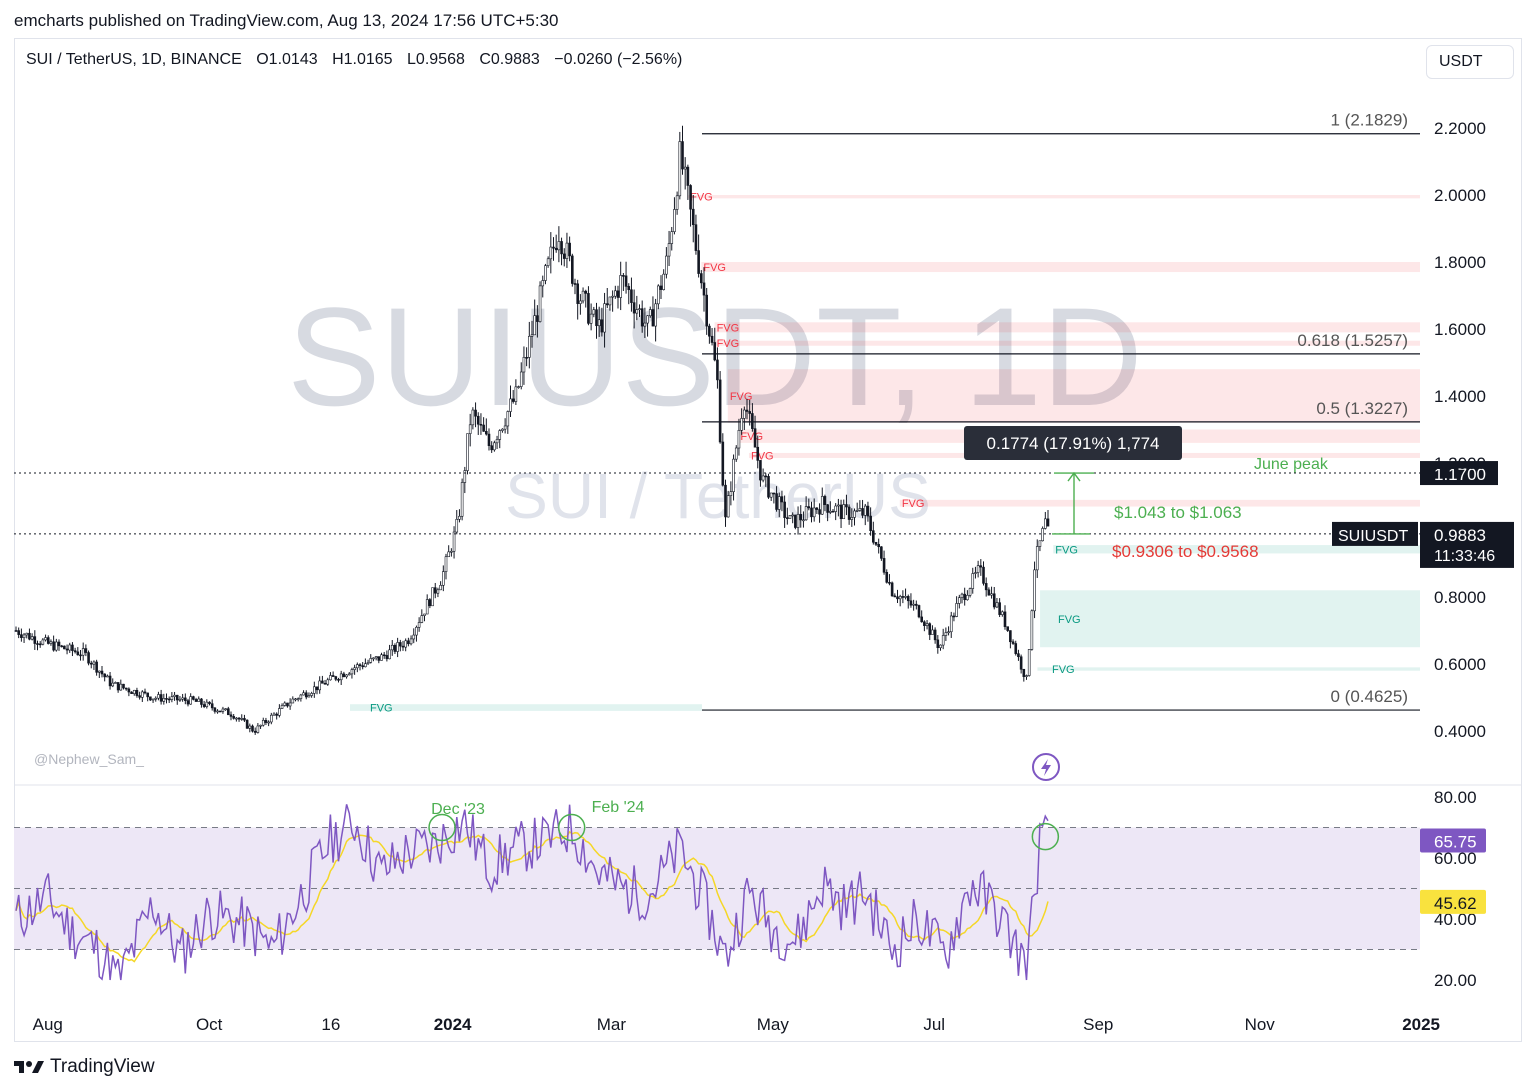  I want to click on author-tag: @Nephew_Sam_, so click(89, 759).